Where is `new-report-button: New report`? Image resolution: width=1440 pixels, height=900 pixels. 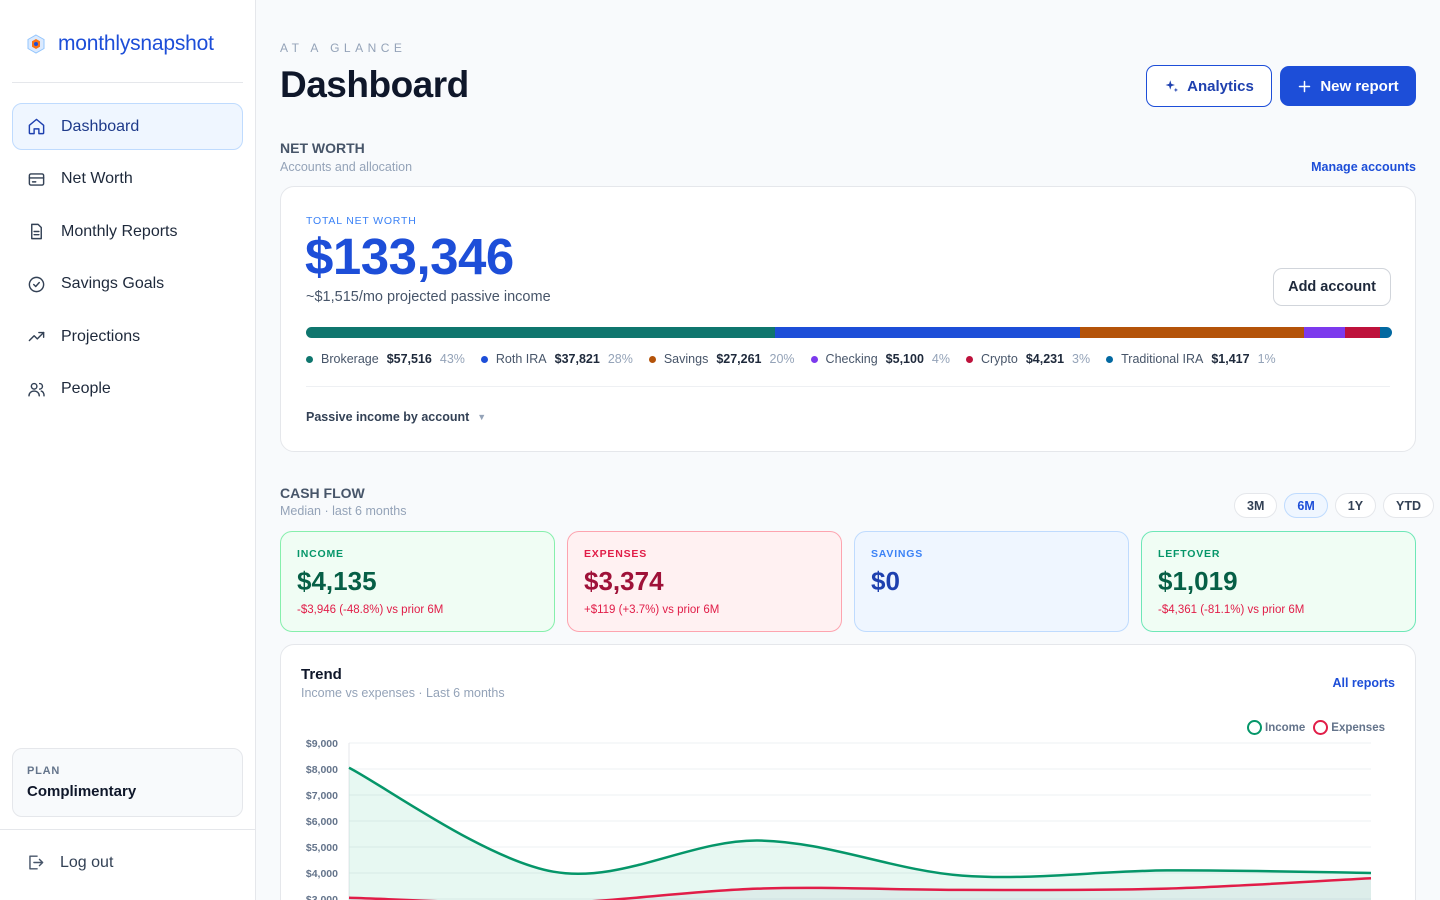 new-report-button: New report is located at coordinates (1348, 86).